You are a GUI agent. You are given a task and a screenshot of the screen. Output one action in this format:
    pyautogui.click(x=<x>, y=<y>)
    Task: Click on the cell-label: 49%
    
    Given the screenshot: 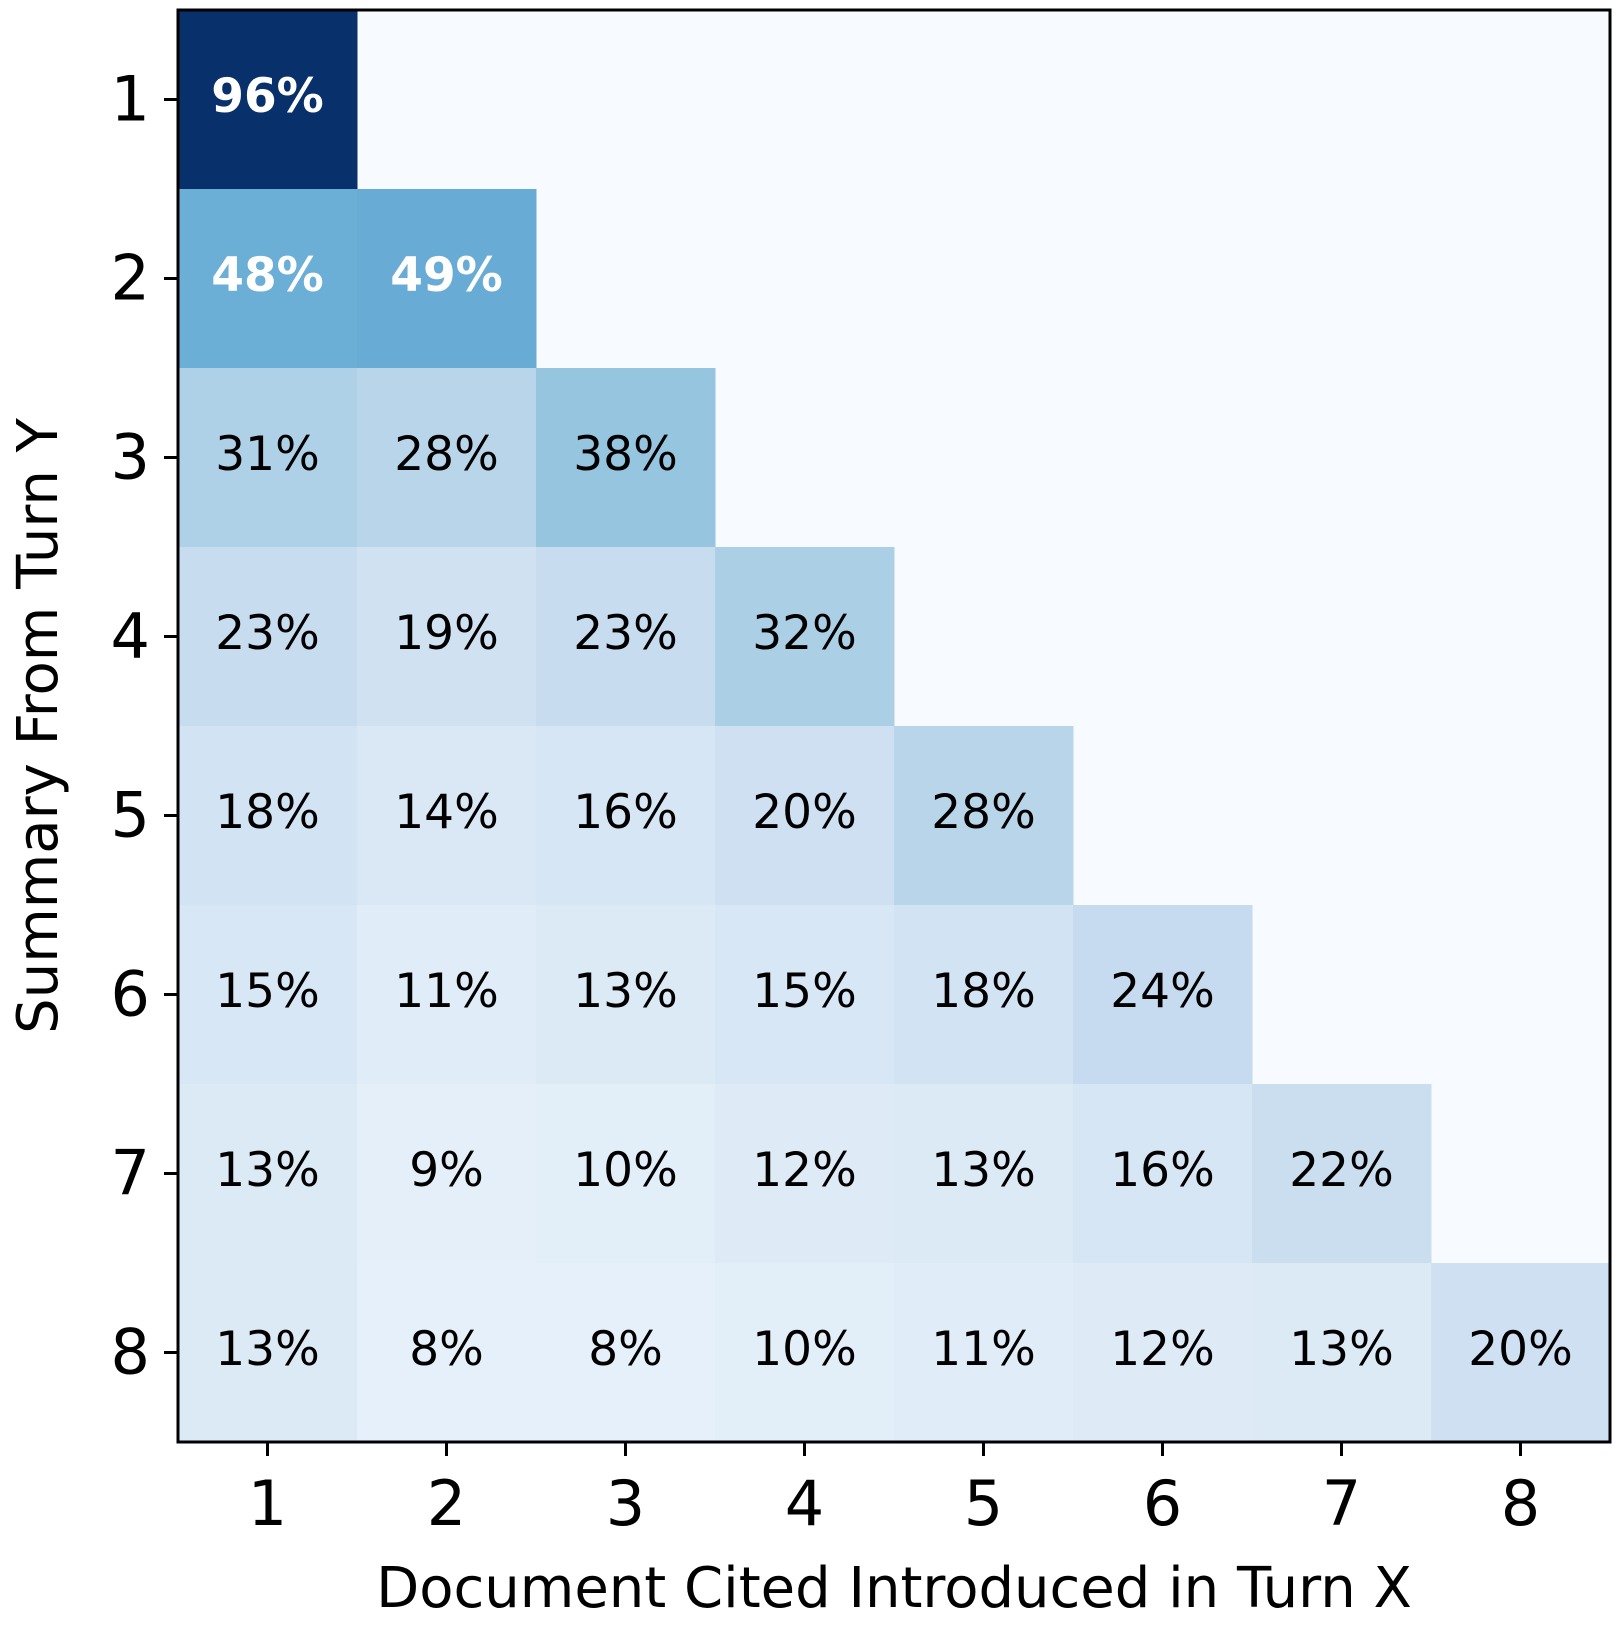 What is the action you would take?
    pyautogui.click(x=446, y=275)
    